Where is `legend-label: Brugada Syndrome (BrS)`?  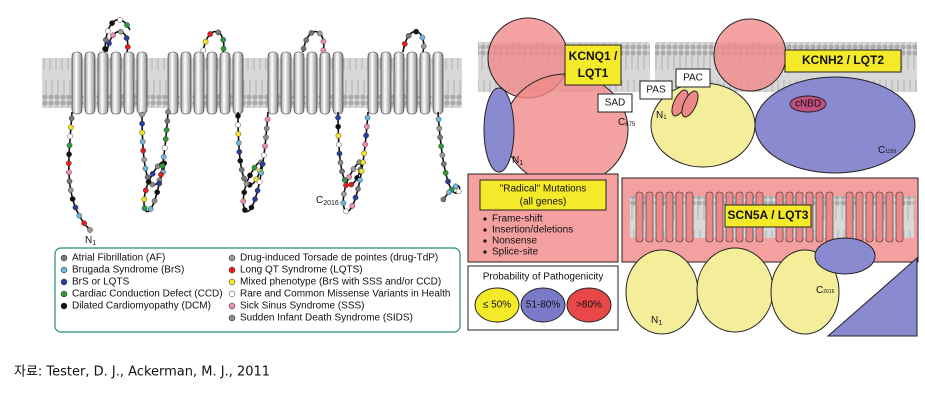
legend-label: Brugada Syndrome (BrS) is located at coordinates (128, 270).